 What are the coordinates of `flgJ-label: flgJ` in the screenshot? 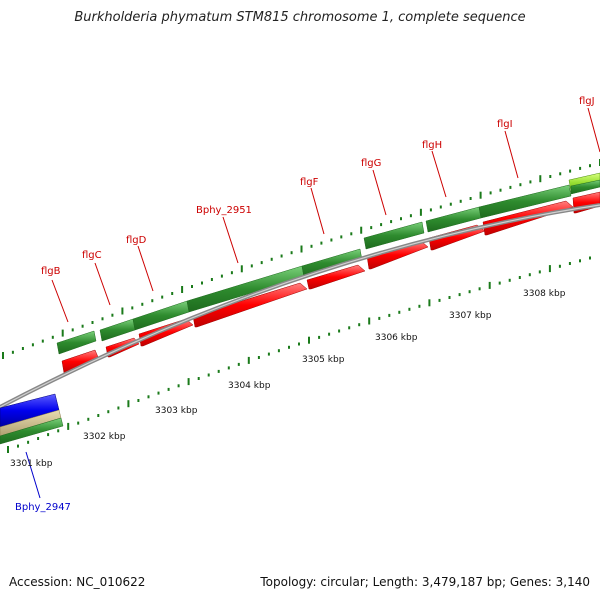 It's located at (587, 101).